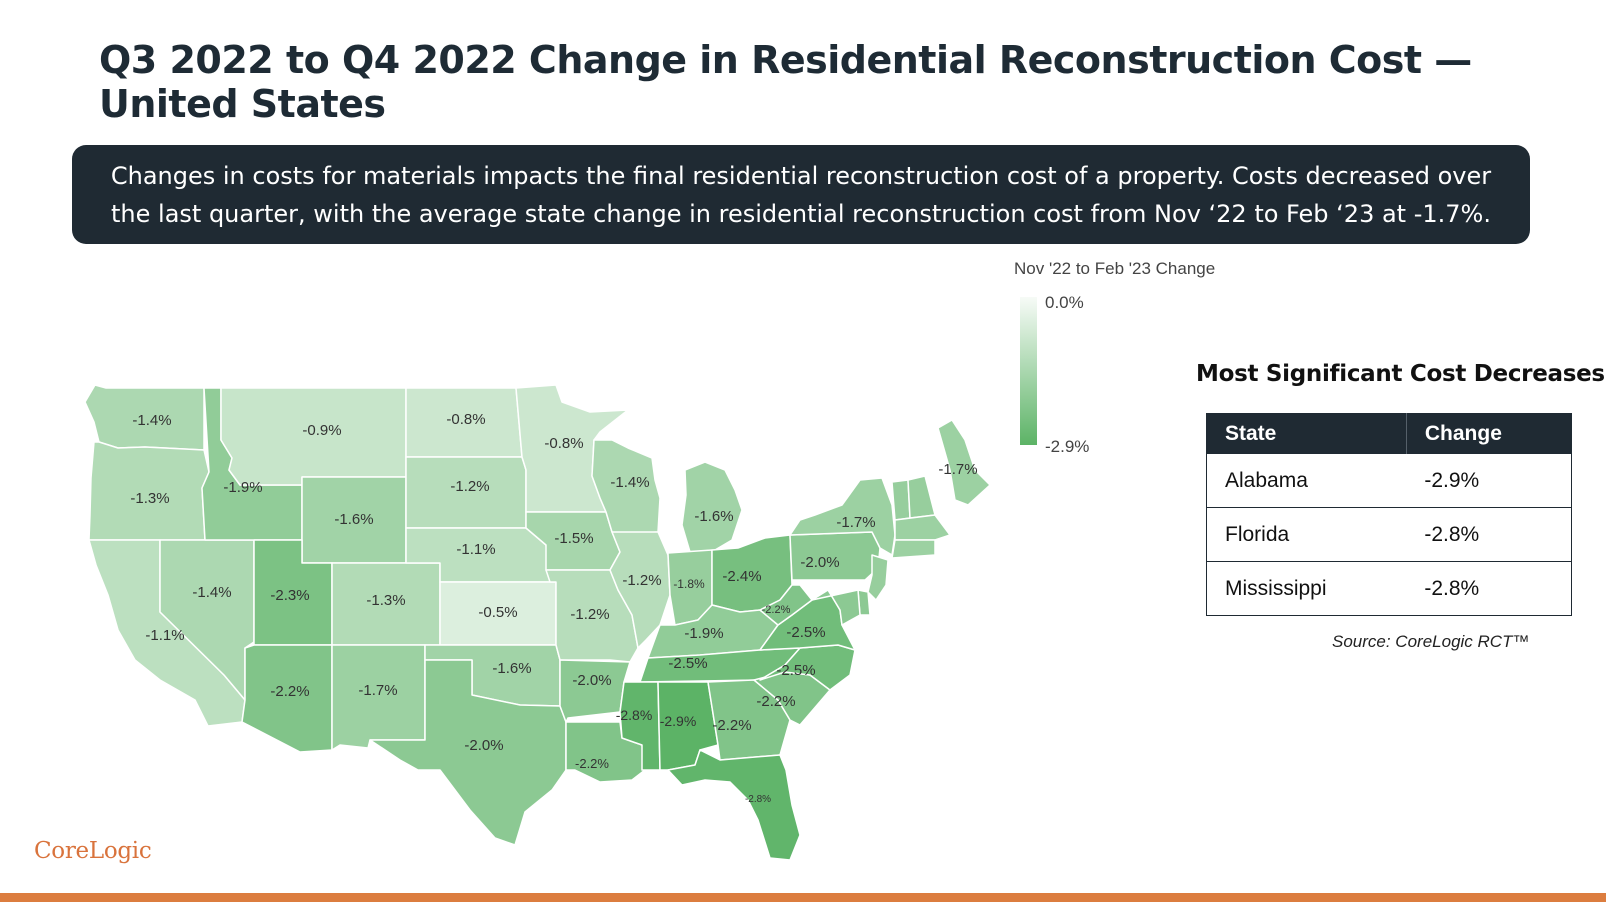 Image resolution: width=1606 pixels, height=902 pixels. What do you see at coordinates (629, 482) in the screenshot?
I see `state-label-wi: -1.4%` at bounding box center [629, 482].